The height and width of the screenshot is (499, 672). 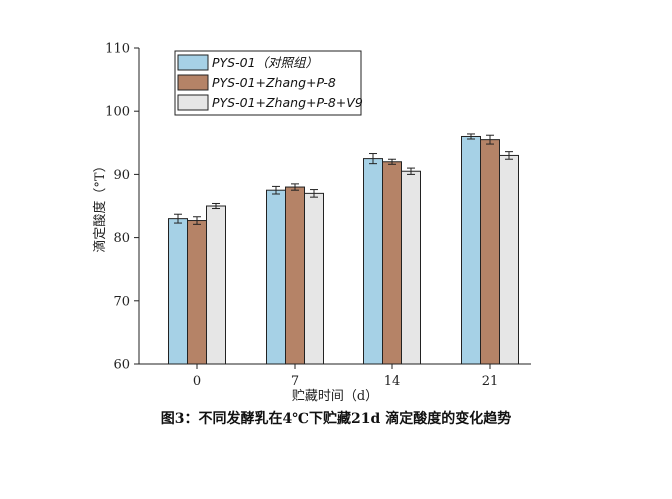 I want to click on legend-label-0: PYS-01（对照组）, so click(x=265, y=62).